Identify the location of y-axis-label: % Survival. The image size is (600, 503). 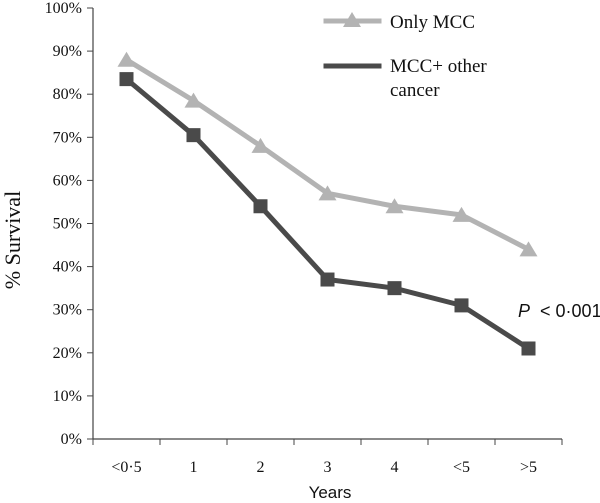
(12, 240).